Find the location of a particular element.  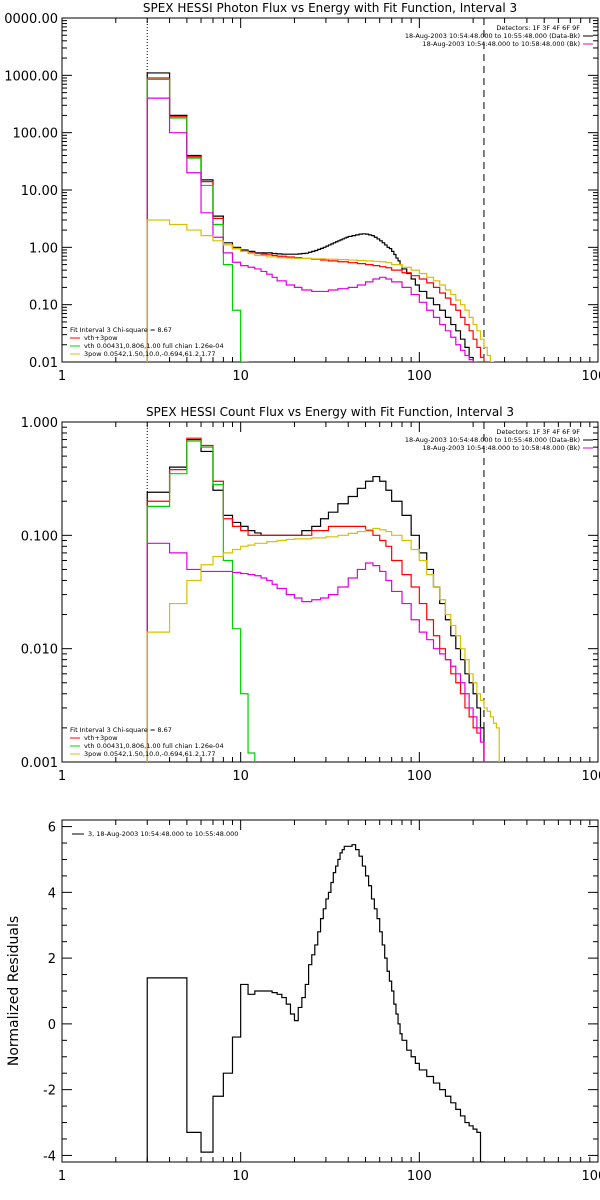

y-tick-label: 1000.00 is located at coordinates (31, 76).